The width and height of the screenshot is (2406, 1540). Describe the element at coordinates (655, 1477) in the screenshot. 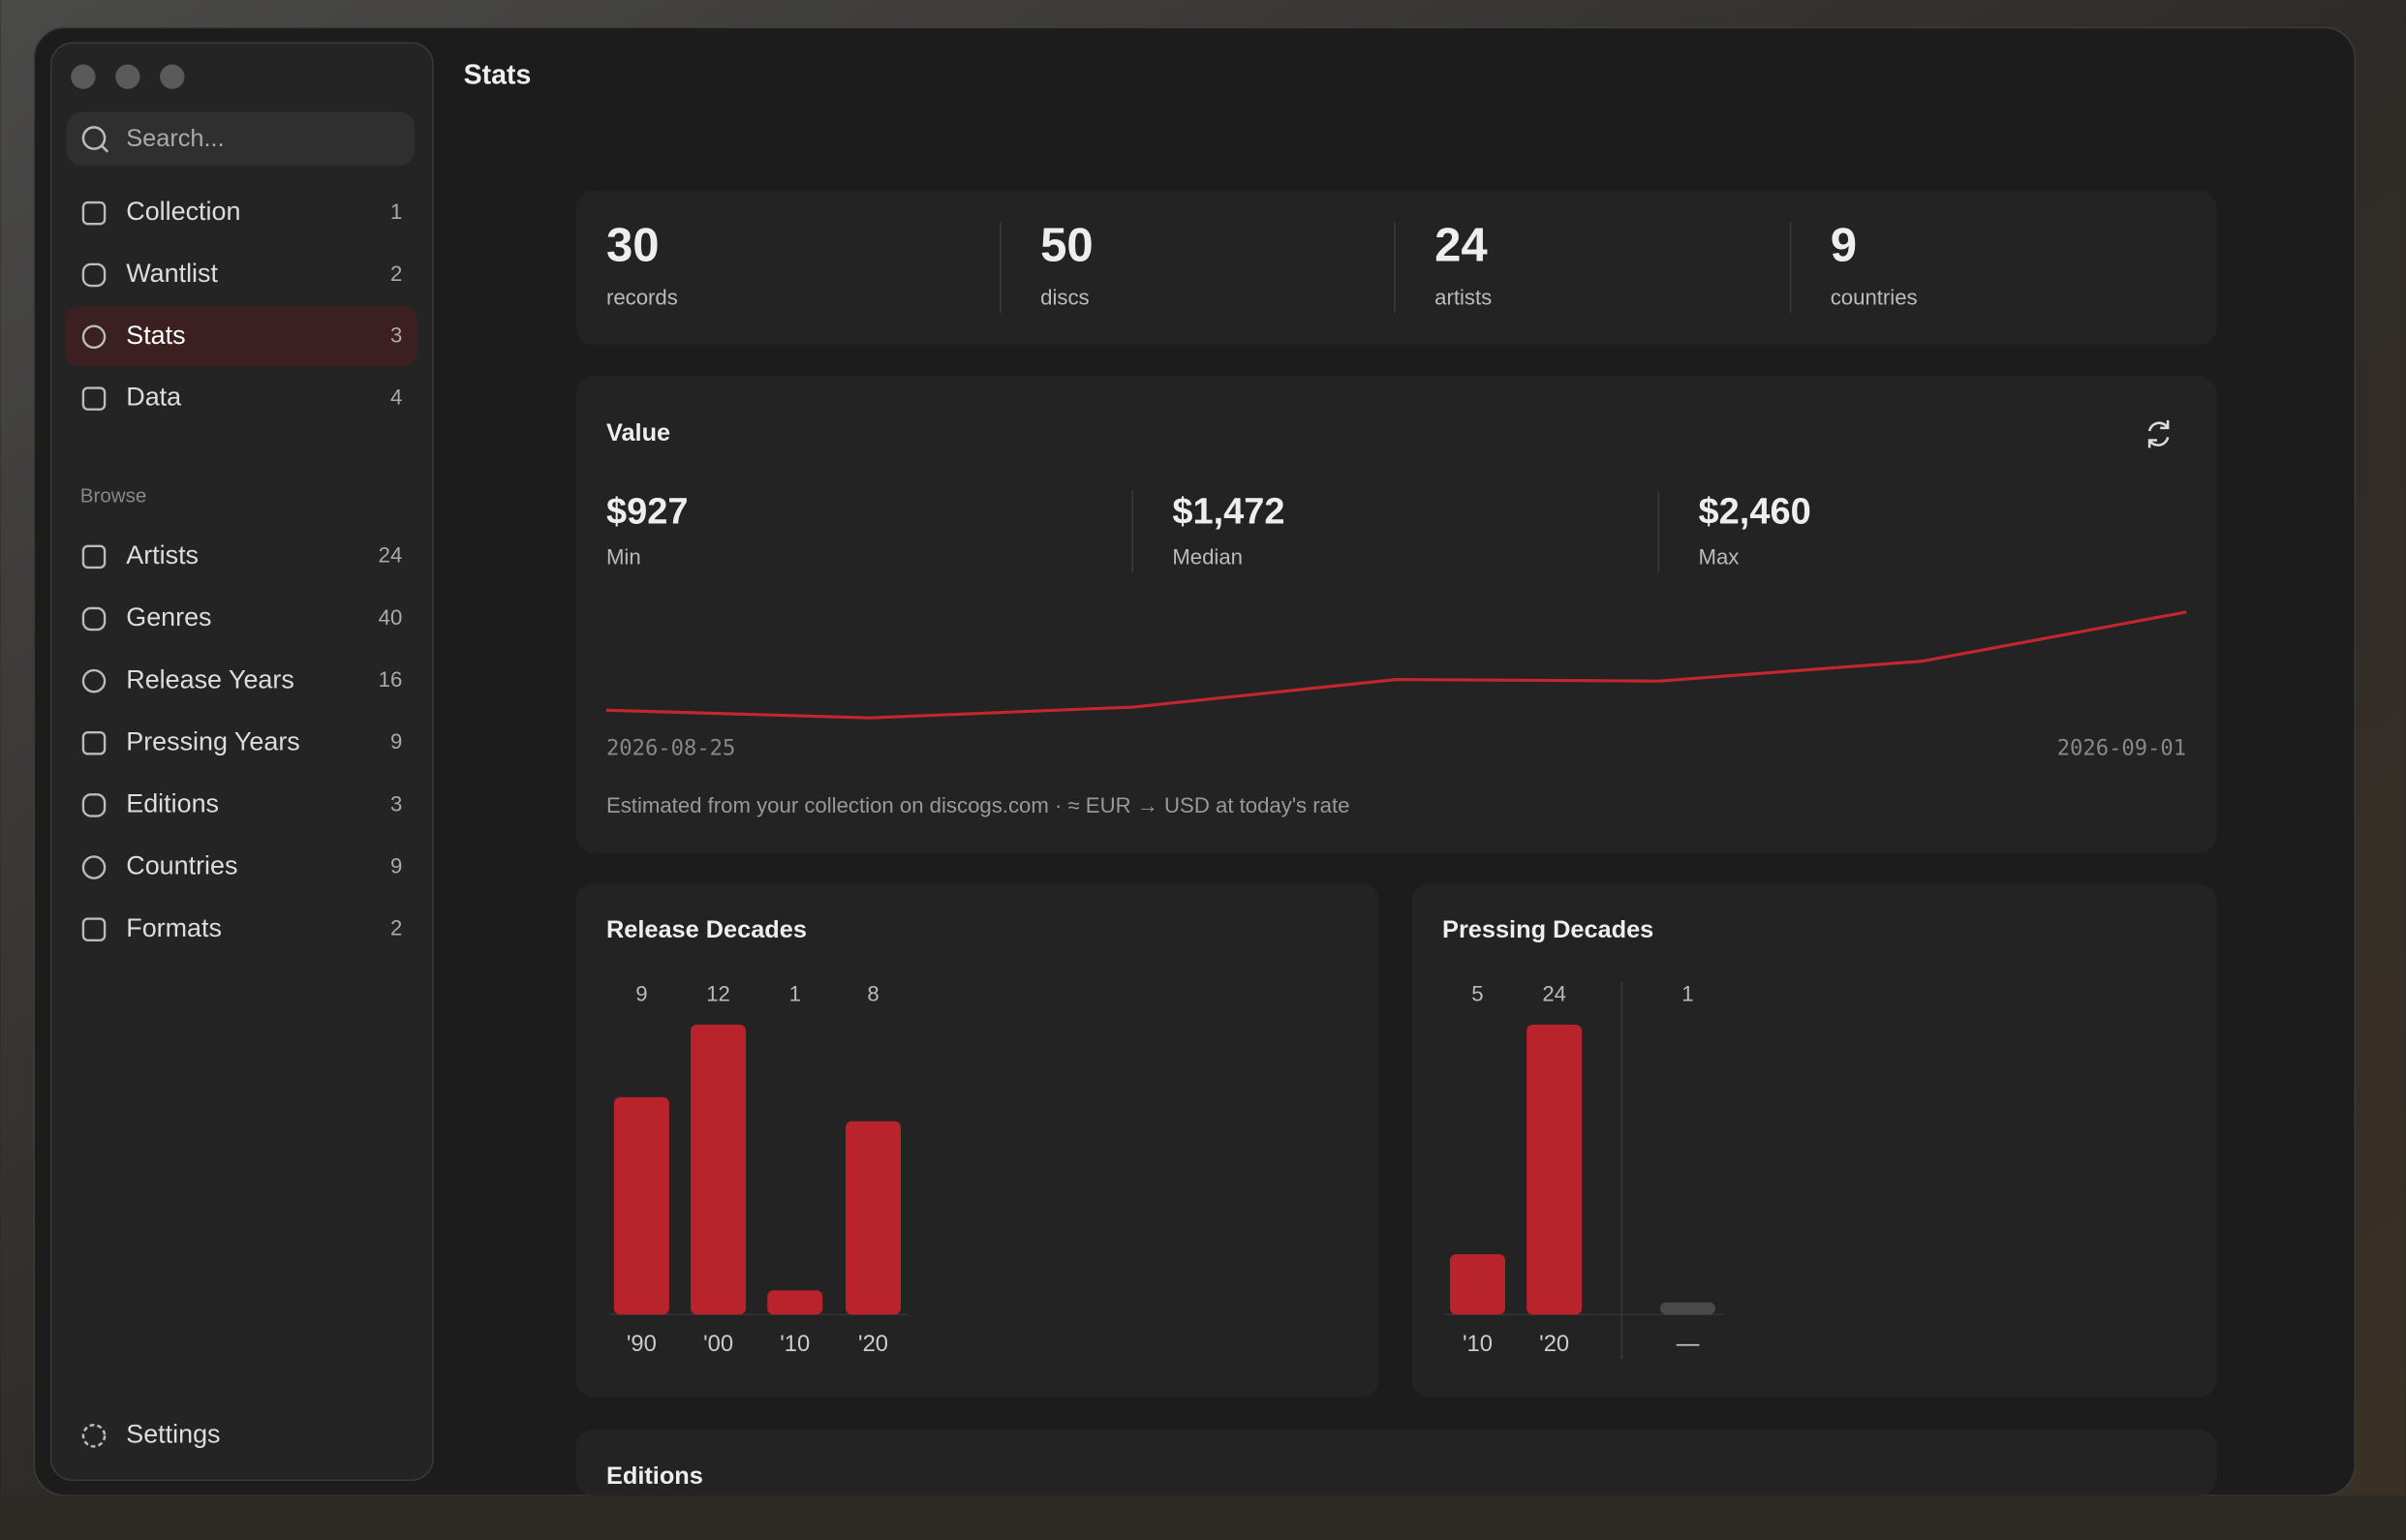

I see `card-title: Editions` at that location.